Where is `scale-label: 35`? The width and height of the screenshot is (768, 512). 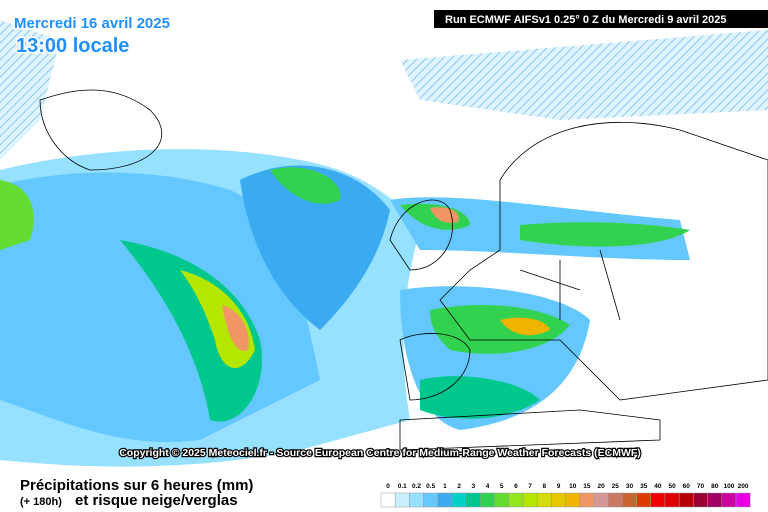 scale-label: 35 is located at coordinates (644, 486).